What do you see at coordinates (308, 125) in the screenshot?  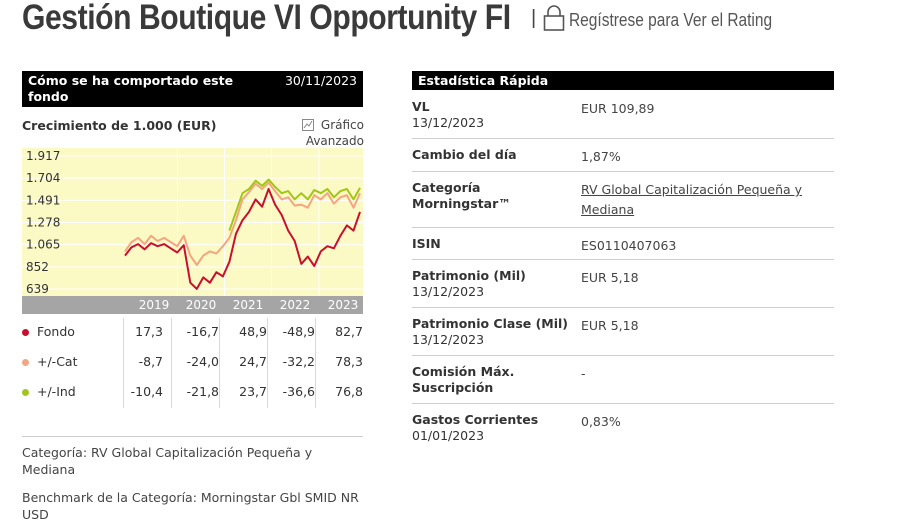 I see `chart-icon` at bounding box center [308, 125].